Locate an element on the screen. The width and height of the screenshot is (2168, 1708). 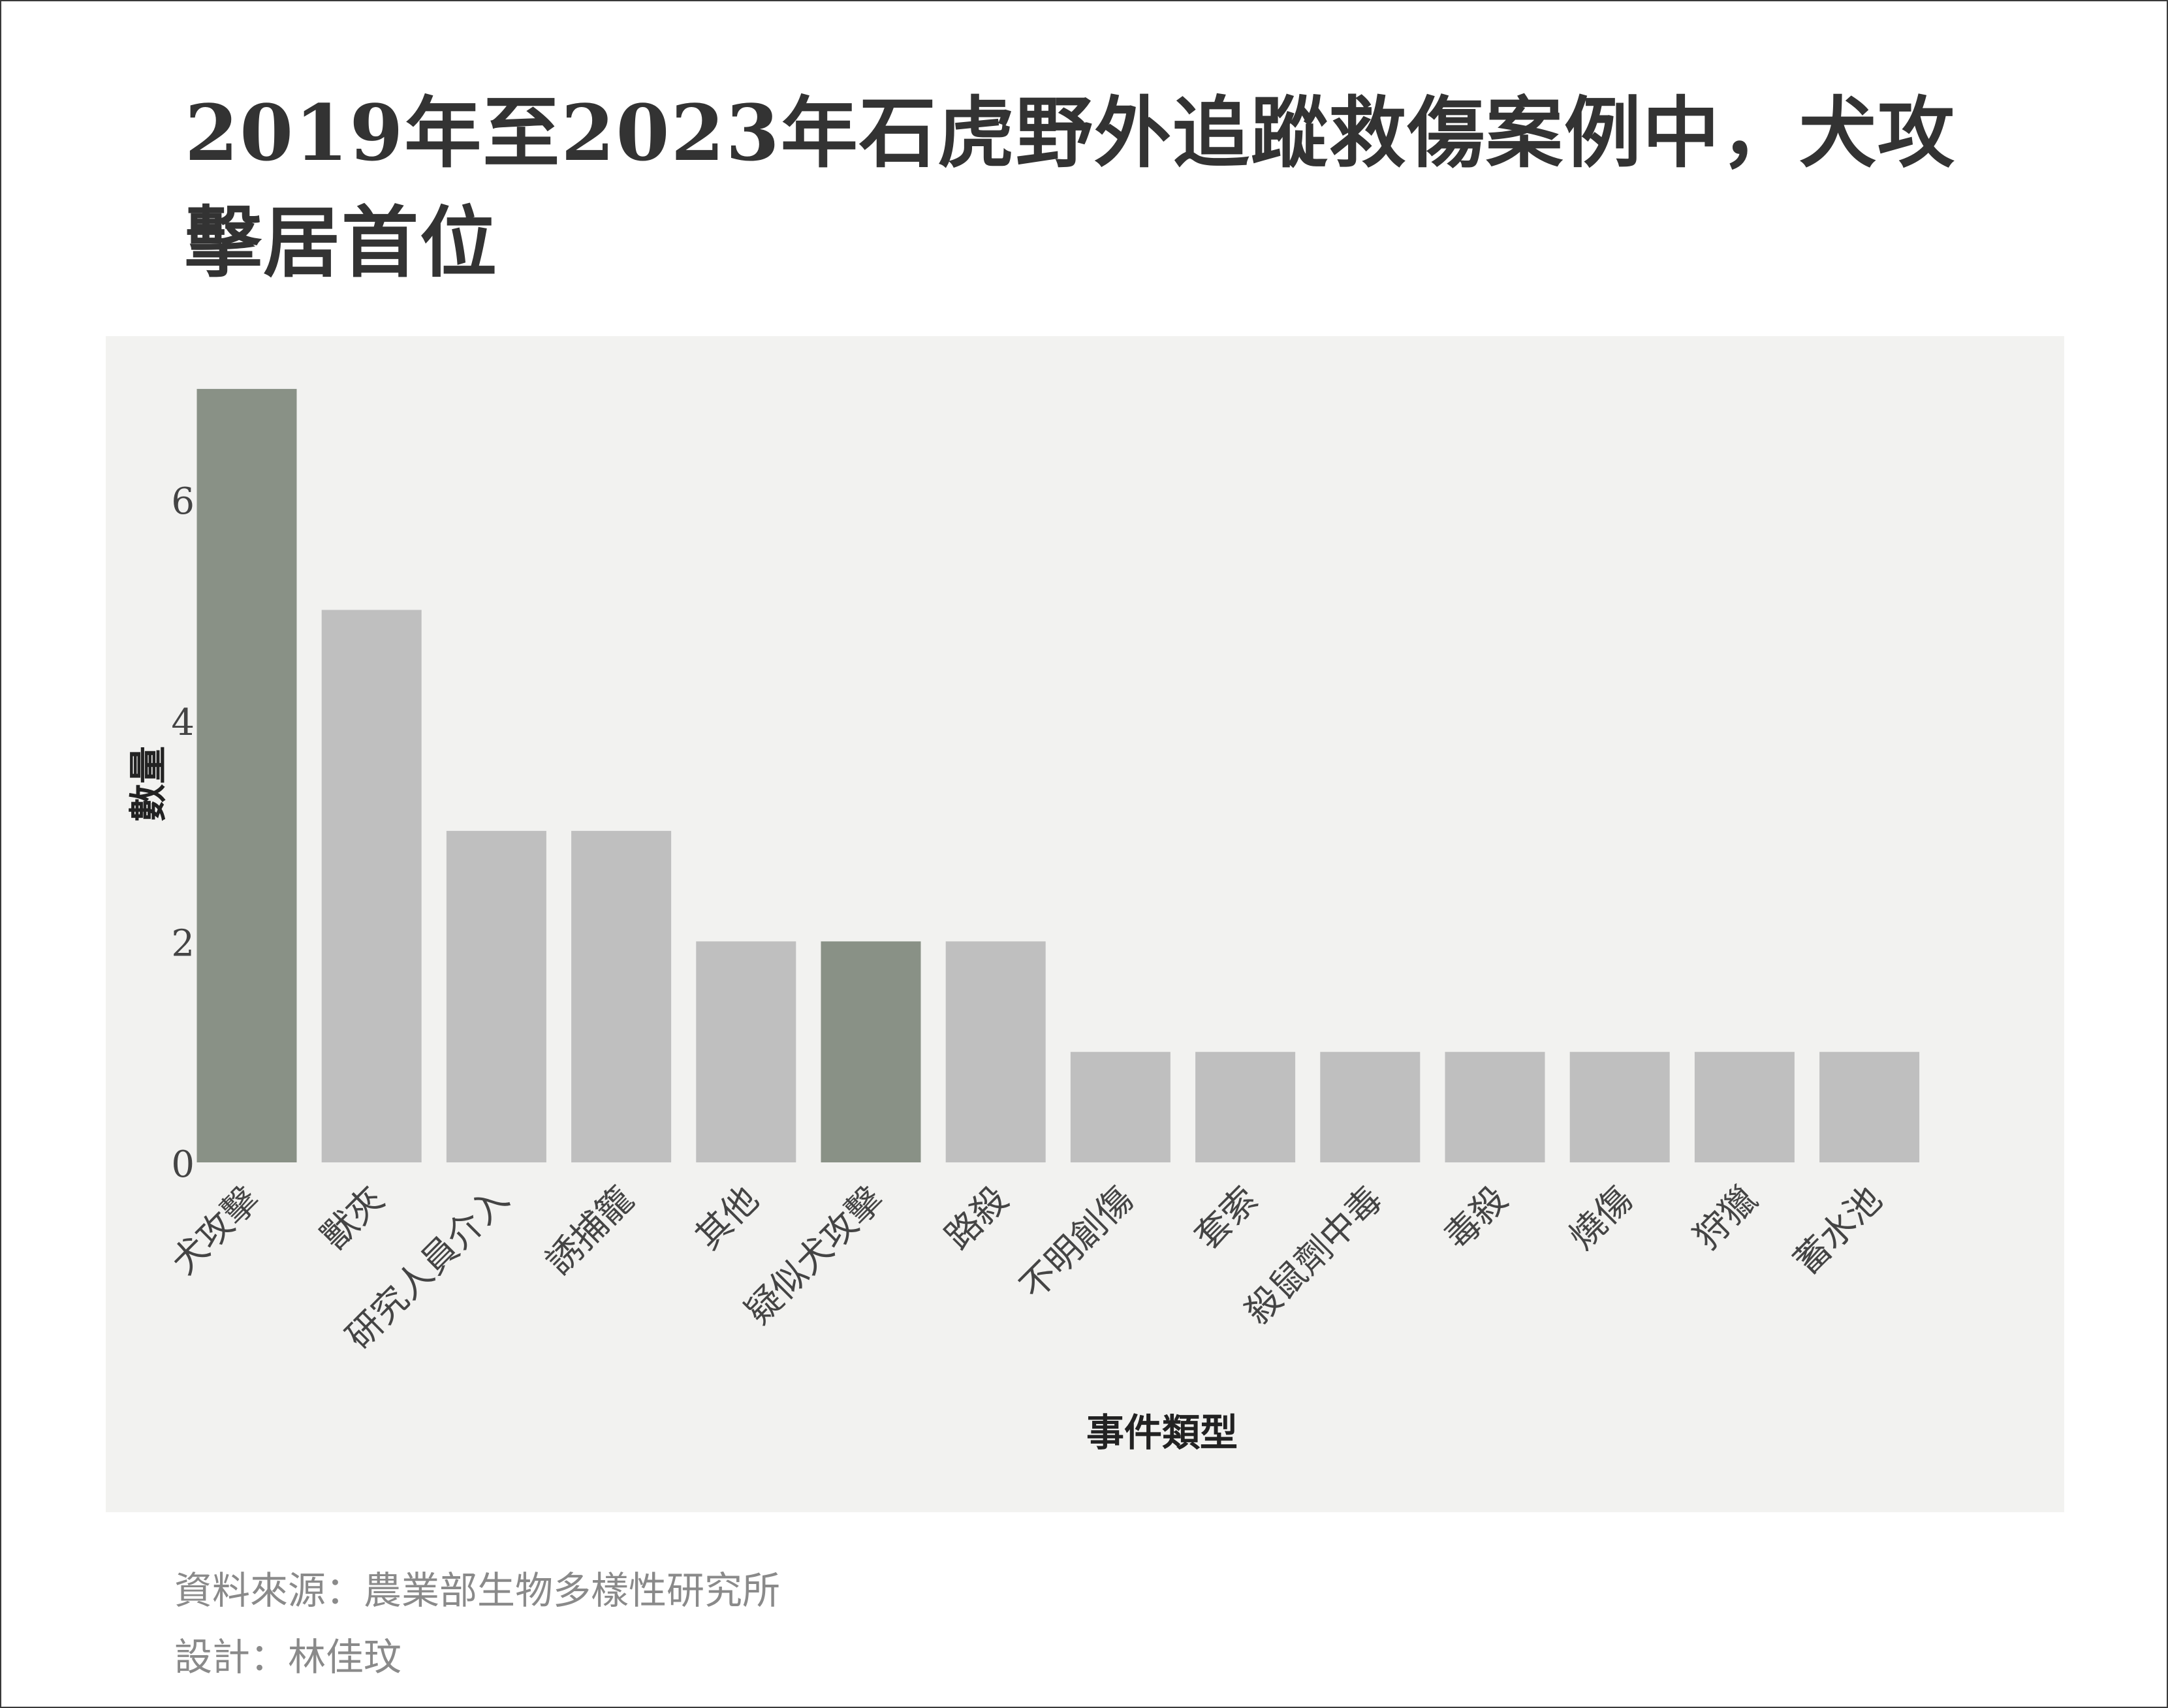
y-tick-label: 2 is located at coordinates (183, 943).